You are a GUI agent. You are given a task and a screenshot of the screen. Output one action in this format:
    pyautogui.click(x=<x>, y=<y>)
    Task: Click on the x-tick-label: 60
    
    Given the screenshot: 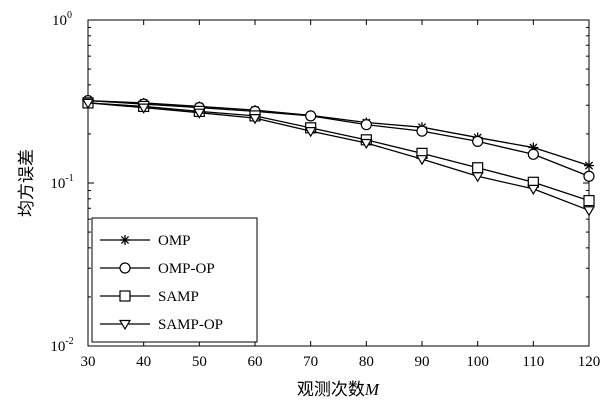 What is the action you would take?
    pyautogui.click(x=255, y=362)
    